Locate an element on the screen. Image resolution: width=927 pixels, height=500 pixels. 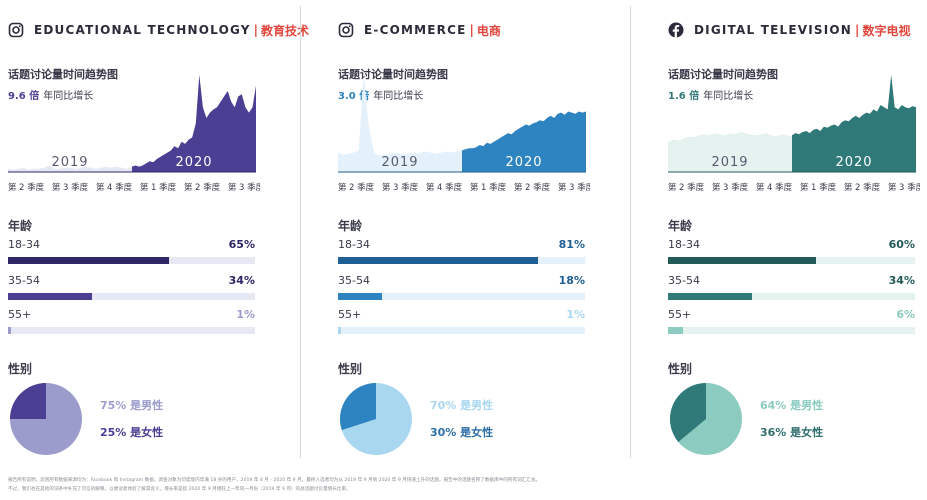
gender-female-label: 36% 是女性 is located at coordinates (792, 432).